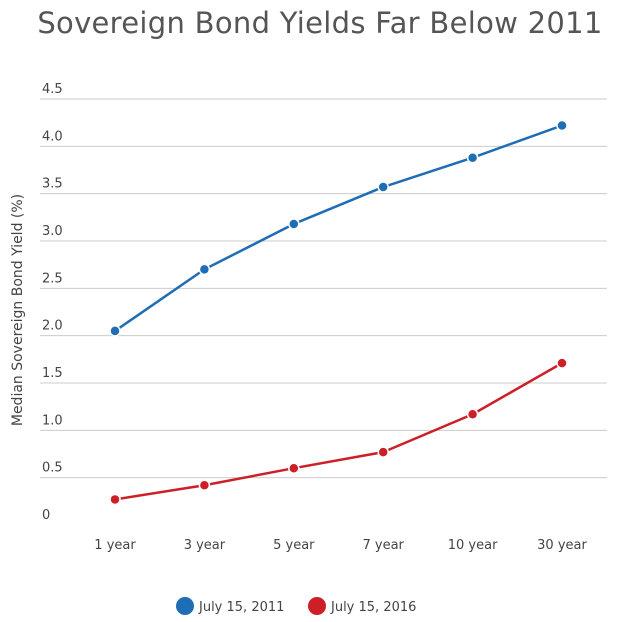 This screenshot has height=622, width=640. Describe the element at coordinates (383, 545) in the screenshot. I see `x-tick-label: 7 year` at that location.